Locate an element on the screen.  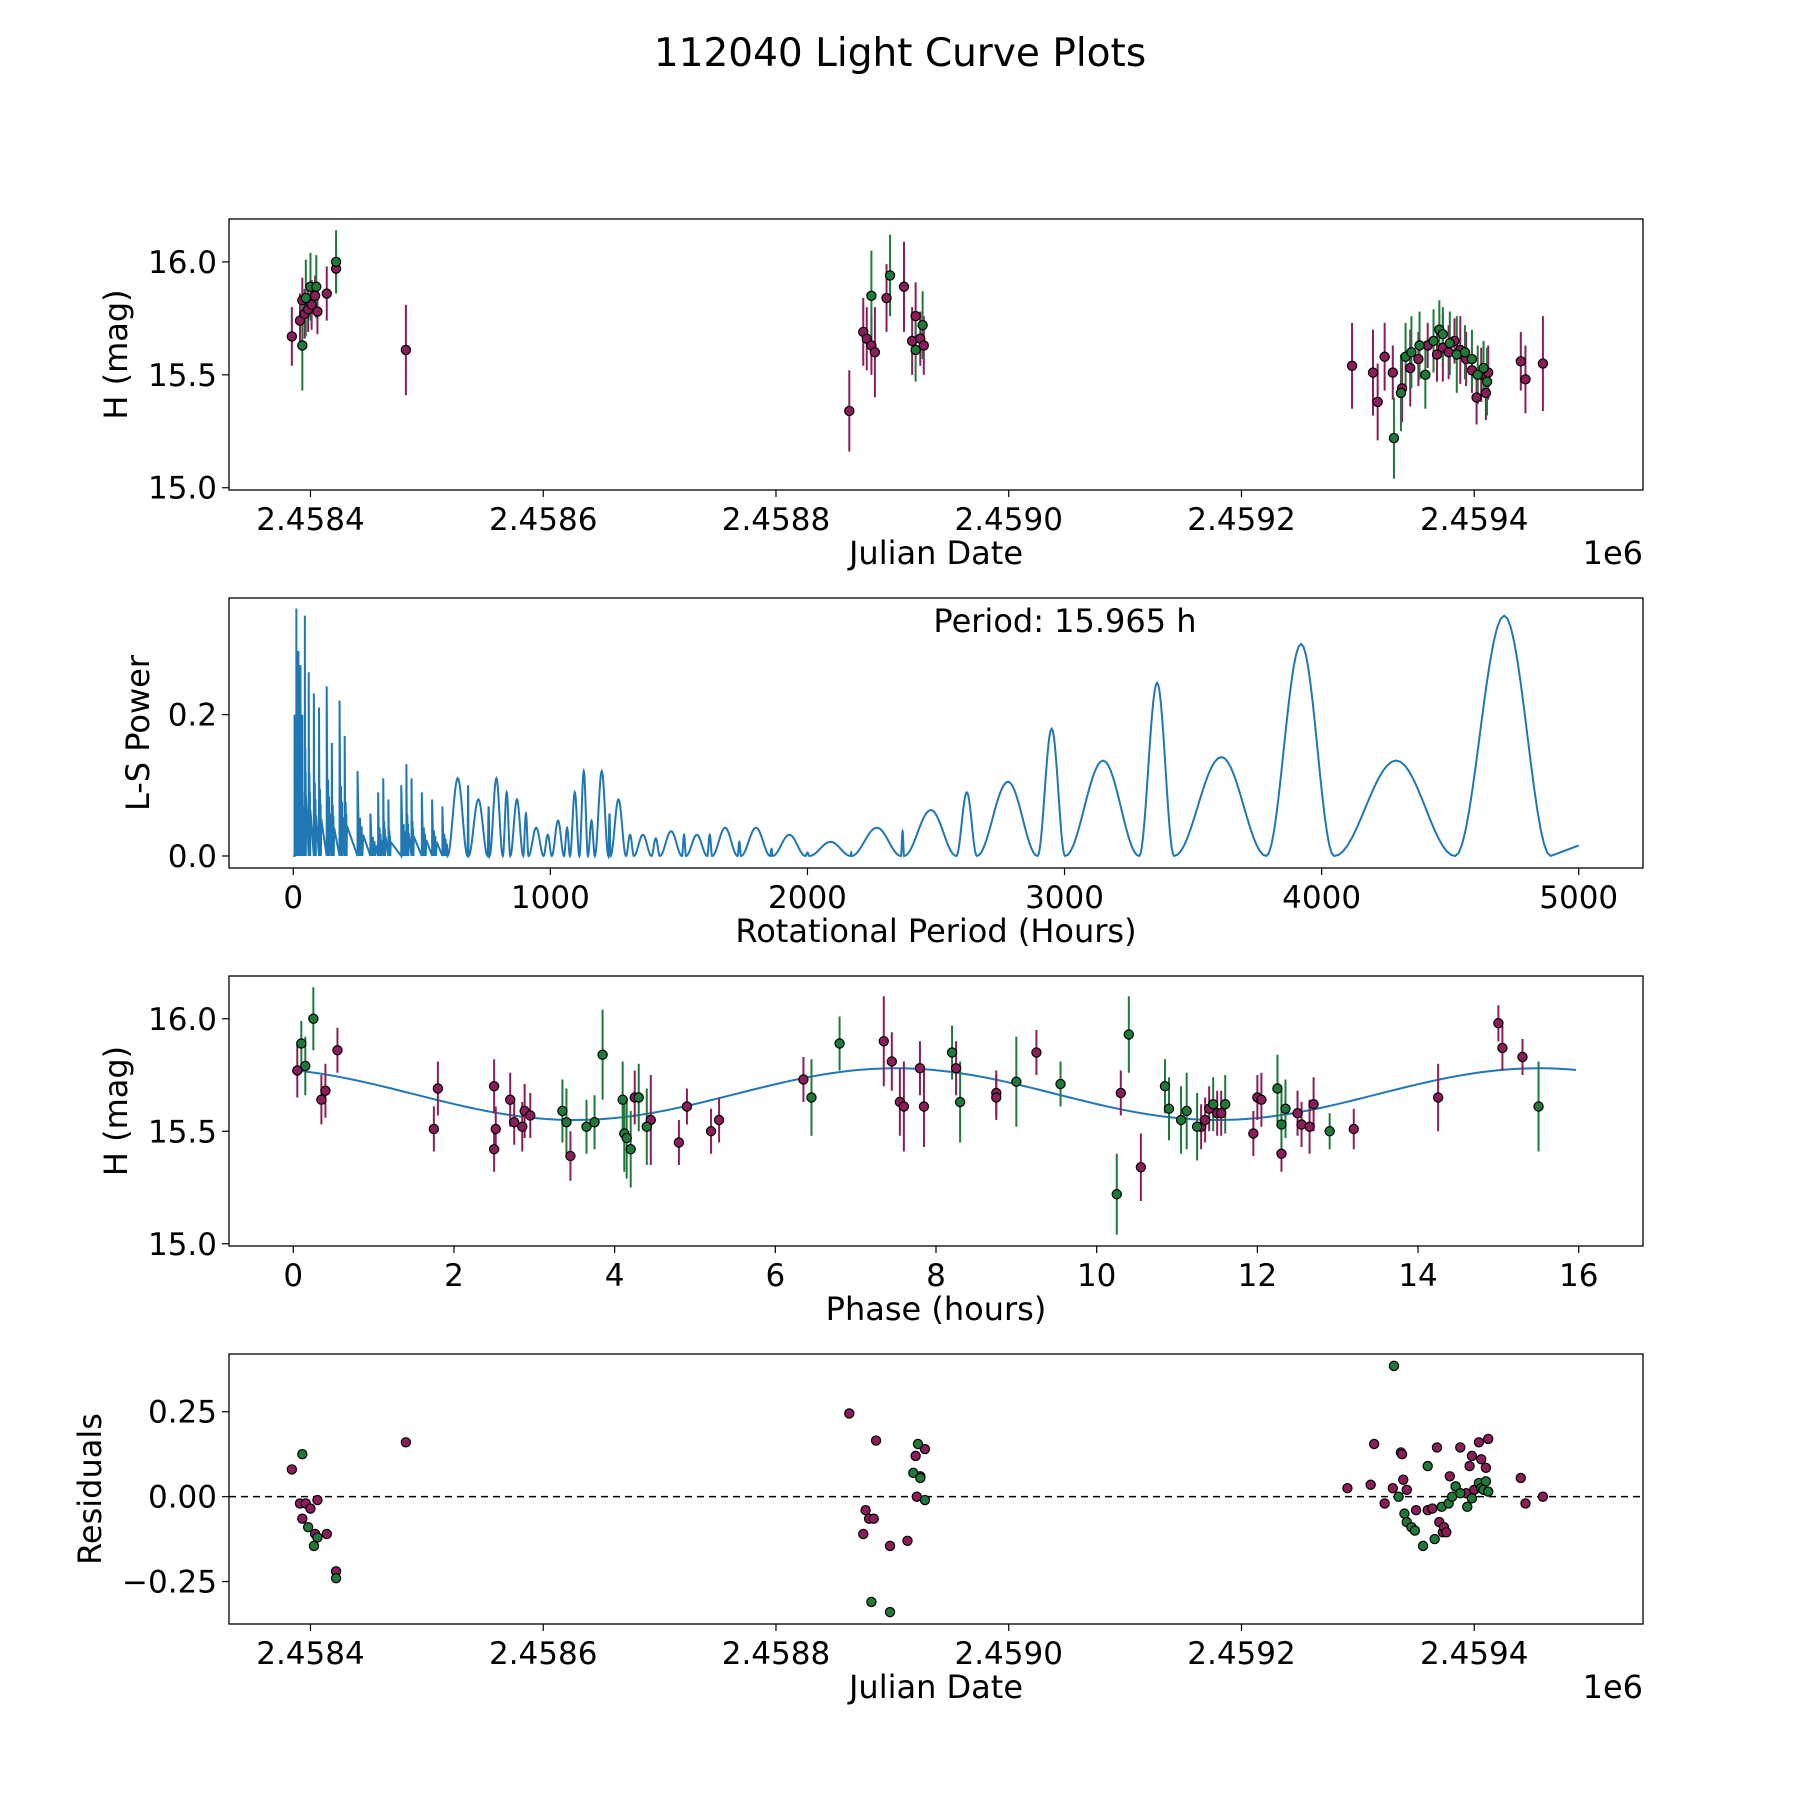
x-tick-label: 6 is located at coordinates (775, 1276).